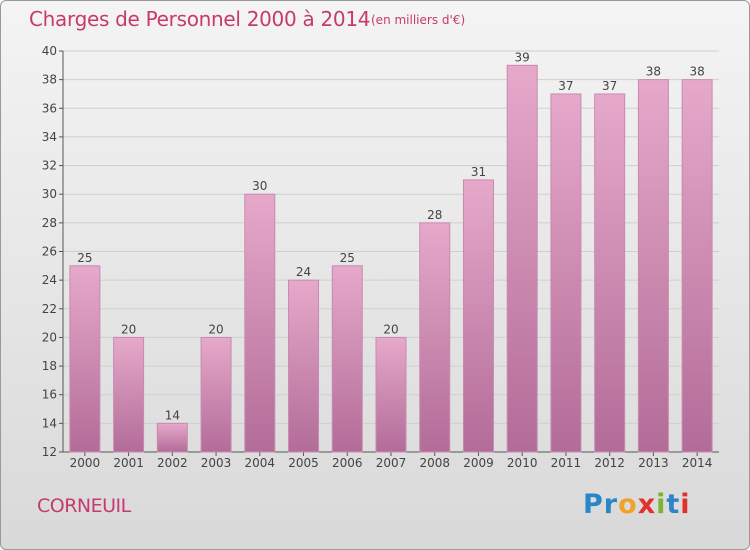 Image resolution: width=750 pixels, height=550 pixels. Describe the element at coordinates (49, 309) in the screenshot. I see `y-tick-label: 22` at that location.